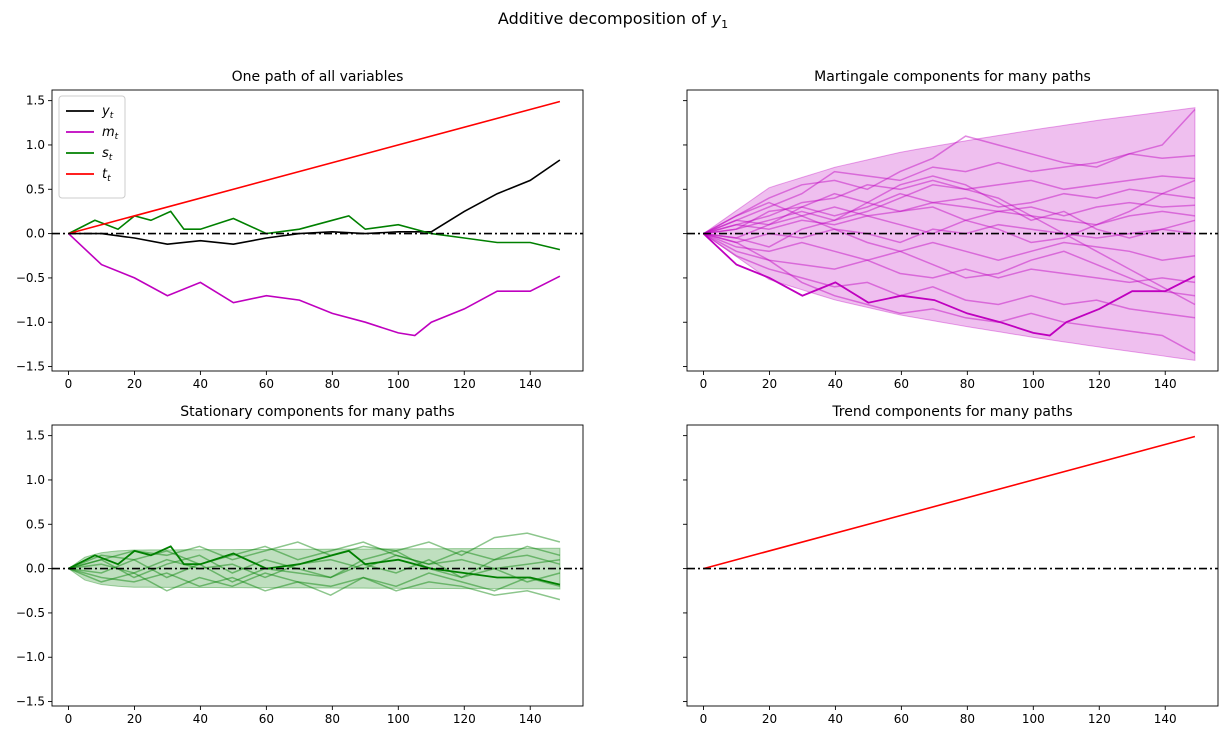  What do you see at coordinates (30, 657) in the screenshot?
I see `y-tick-label: −1.0` at bounding box center [30, 657].